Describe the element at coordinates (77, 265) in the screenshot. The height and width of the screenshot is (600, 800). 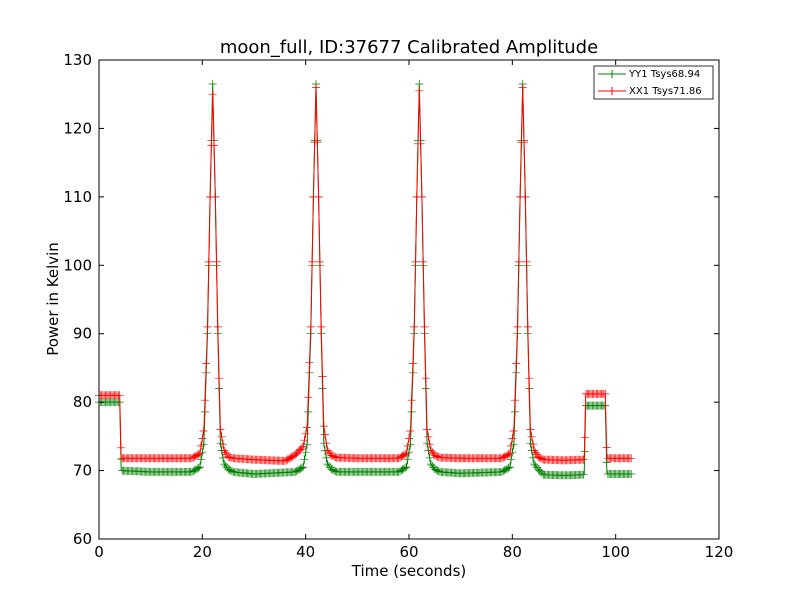
I see `y-tick-label: 100` at that location.